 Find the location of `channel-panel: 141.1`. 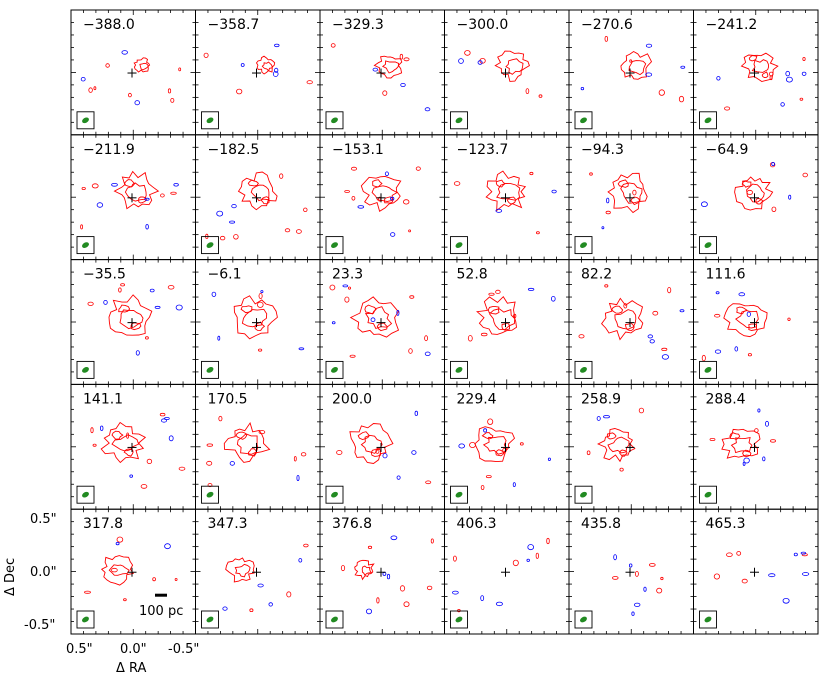

channel-panel: 141.1 is located at coordinates (133, 446).